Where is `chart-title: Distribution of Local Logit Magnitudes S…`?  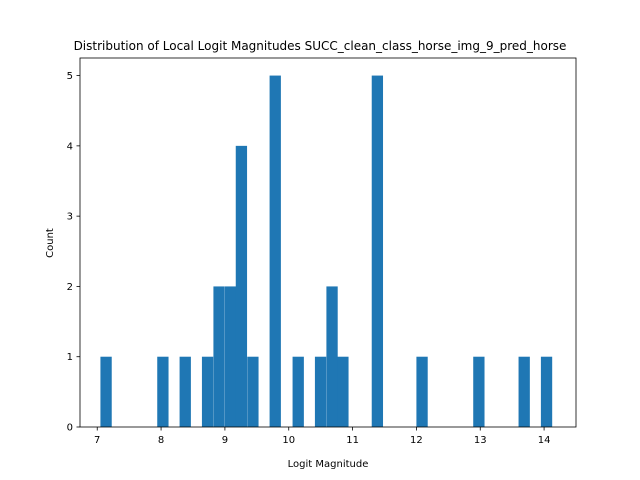
chart-title: Distribution of Local Logit Magnitudes S… is located at coordinates (320, 46).